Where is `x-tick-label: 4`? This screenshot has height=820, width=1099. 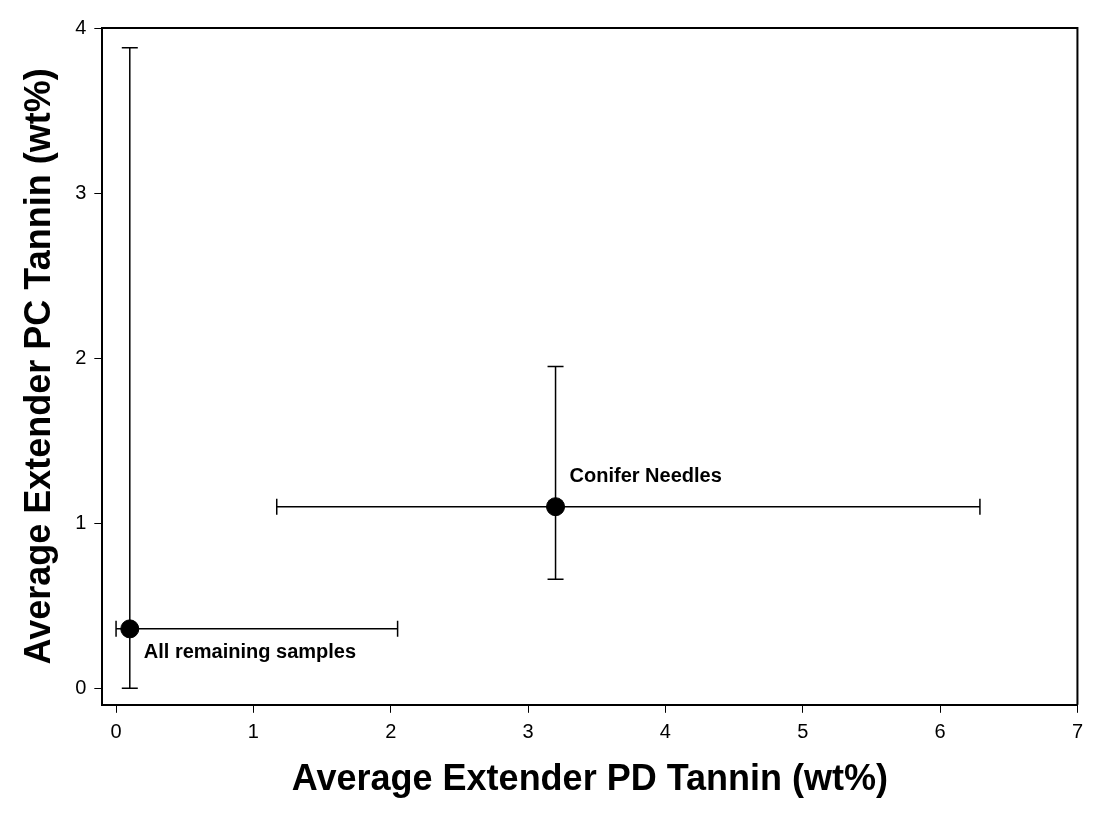
x-tick-label: 4 is located at coordinates (665, 731).